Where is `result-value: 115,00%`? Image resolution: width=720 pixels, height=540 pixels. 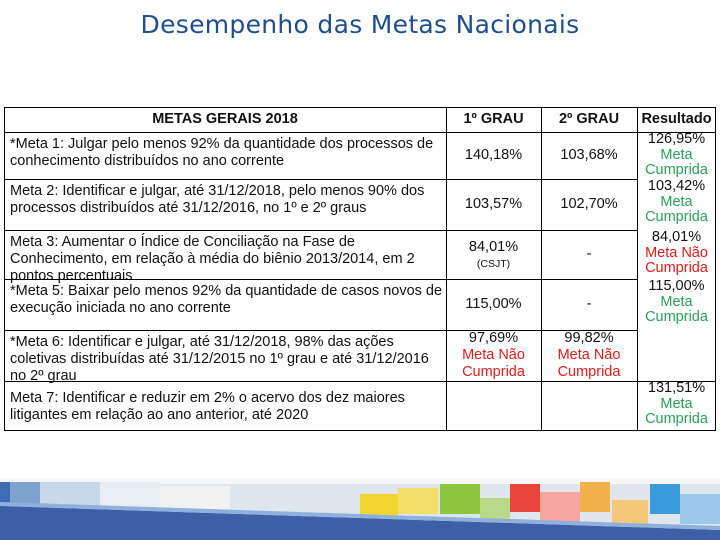
result-value: 115,00% is located at coordinates (676, 286).